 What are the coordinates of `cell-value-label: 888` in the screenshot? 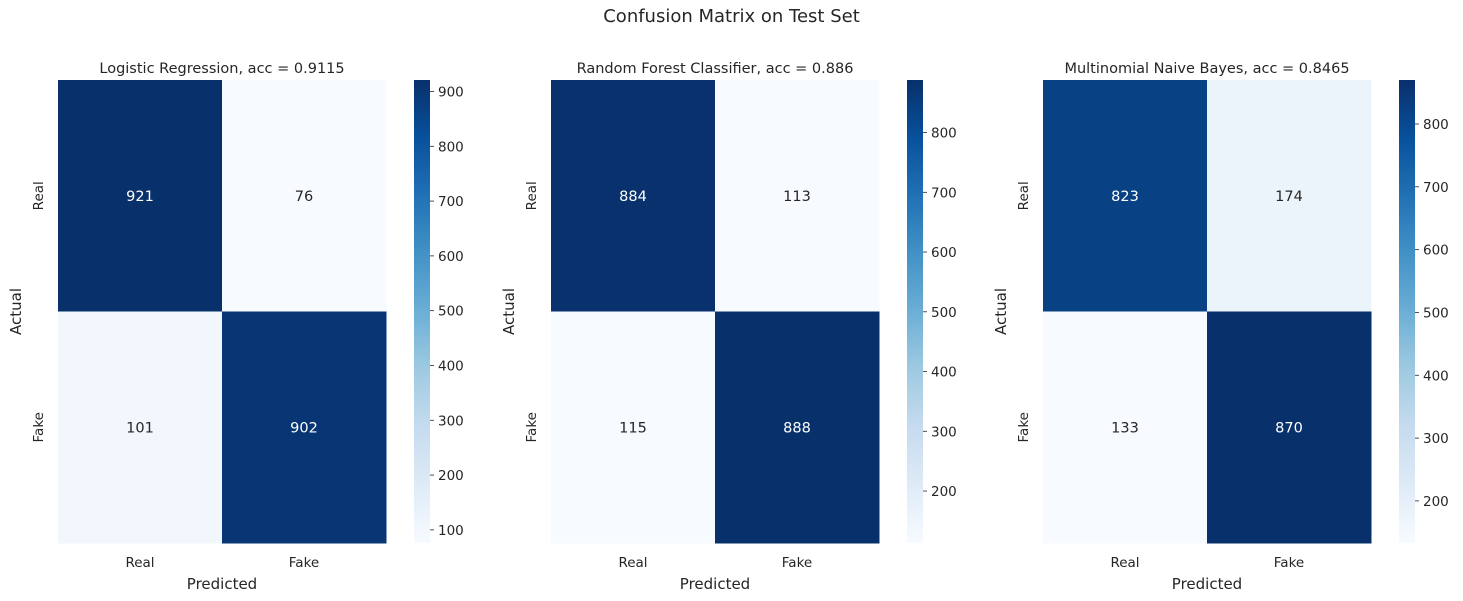 It's located at (797, 428).